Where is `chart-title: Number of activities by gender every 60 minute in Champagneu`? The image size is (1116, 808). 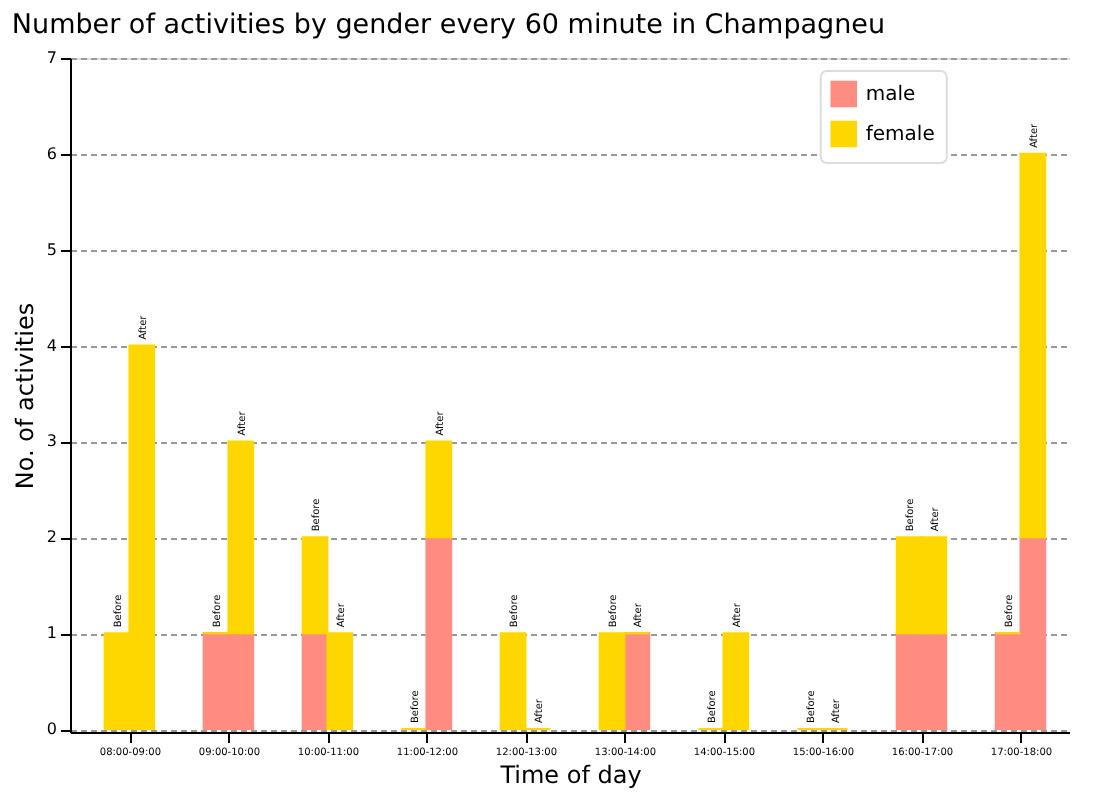
chart-title: Number of activities by gender every 60 minute in Champagneu is located at coordinates (448, 25).